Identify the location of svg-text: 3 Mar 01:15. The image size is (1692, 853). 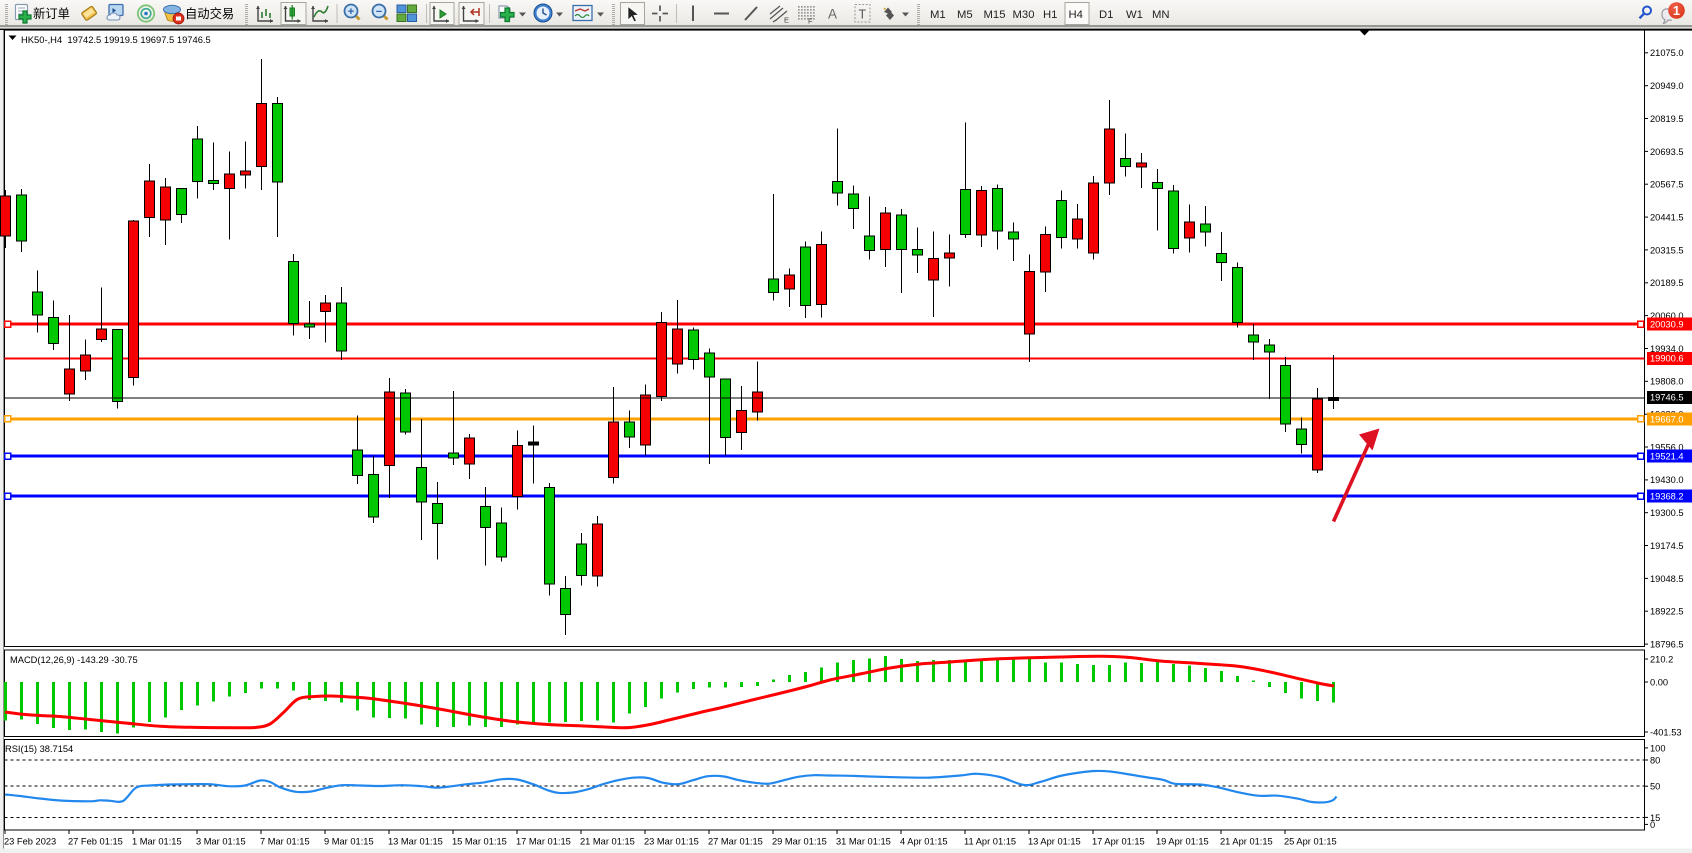
(221, 842).